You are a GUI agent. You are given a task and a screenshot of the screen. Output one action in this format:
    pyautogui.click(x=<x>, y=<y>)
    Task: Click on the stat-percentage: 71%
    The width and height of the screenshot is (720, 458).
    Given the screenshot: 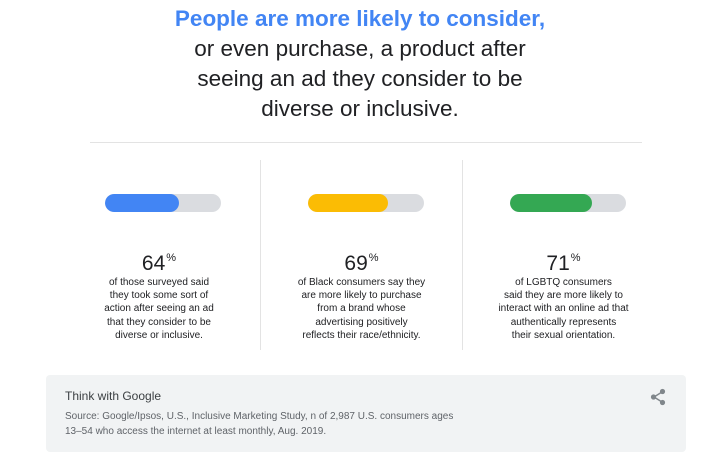 What is the action you would take?
    pyautogui.click(x=563, y=261)
    